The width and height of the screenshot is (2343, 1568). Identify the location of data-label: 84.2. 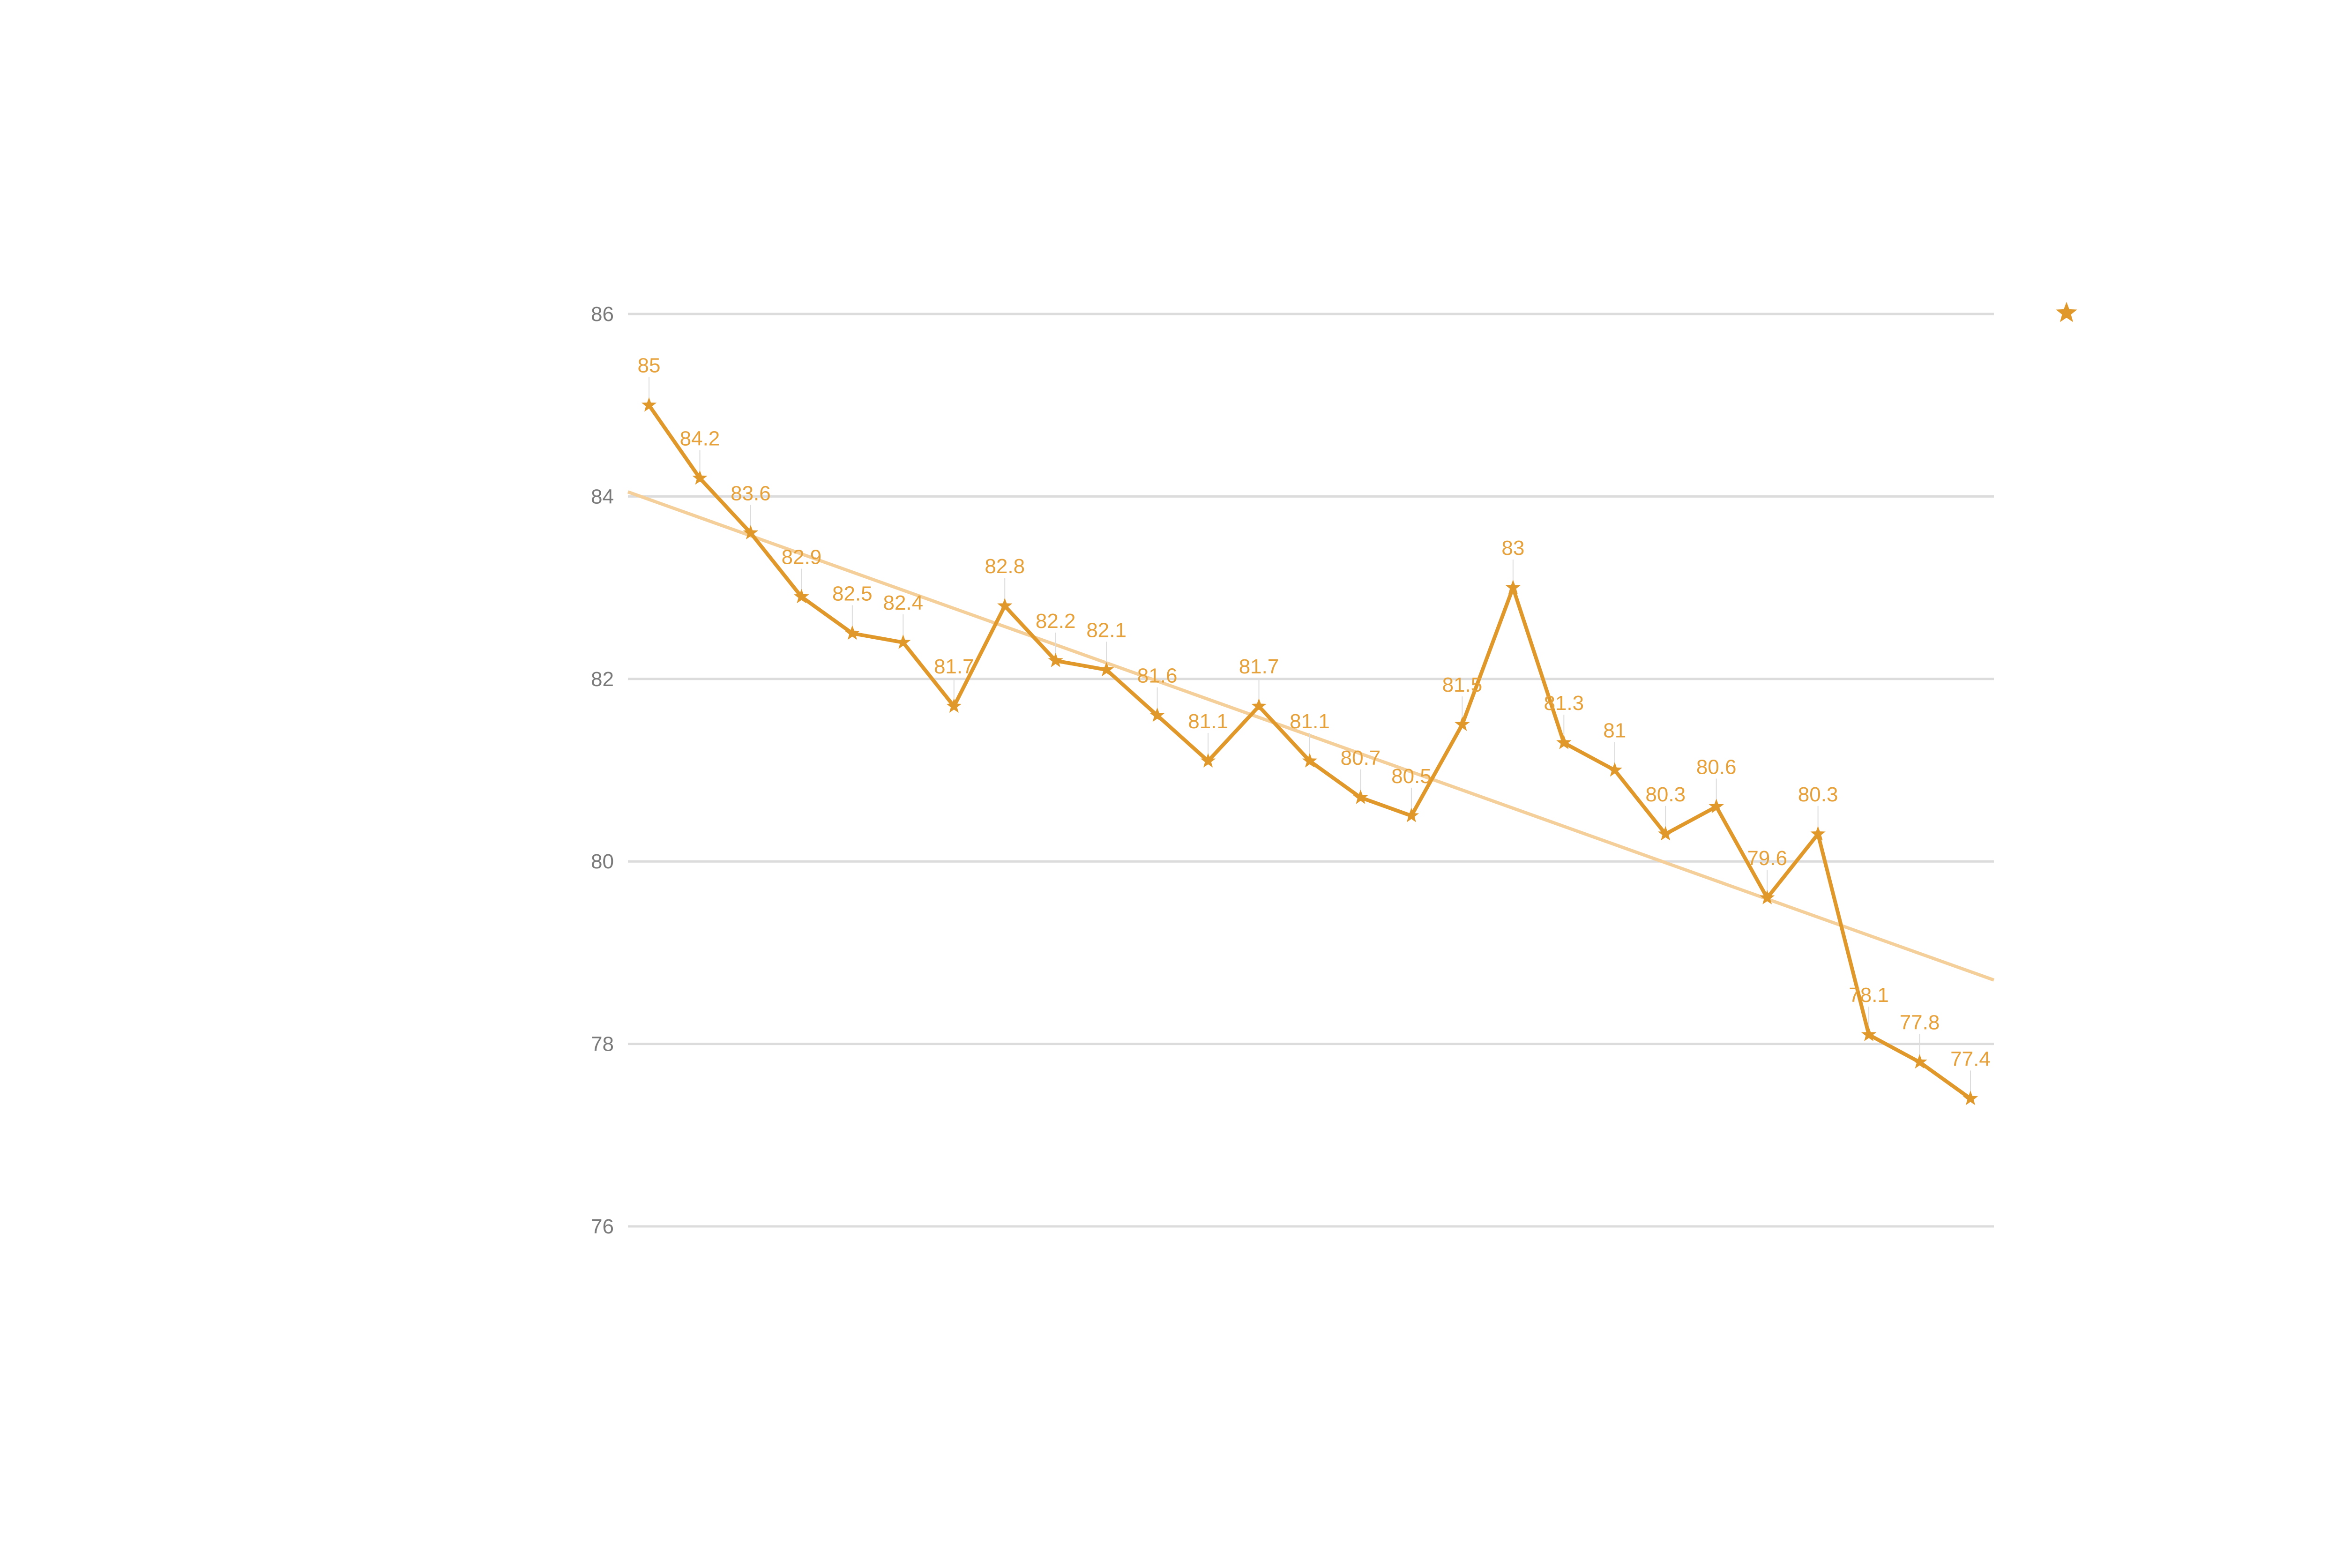
(700, 439).